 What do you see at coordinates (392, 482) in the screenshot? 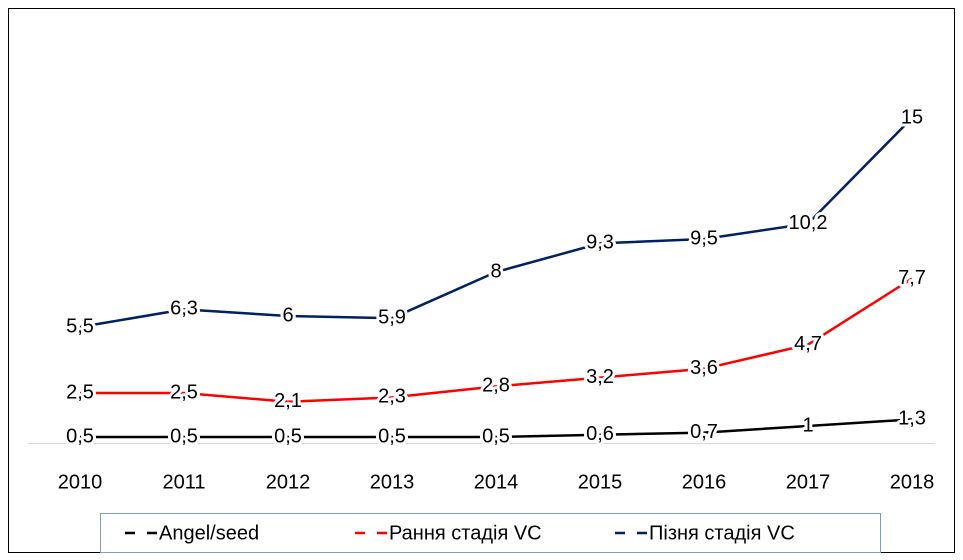
I see `x-tick-label: 2013` at bounding box center [392, 482].